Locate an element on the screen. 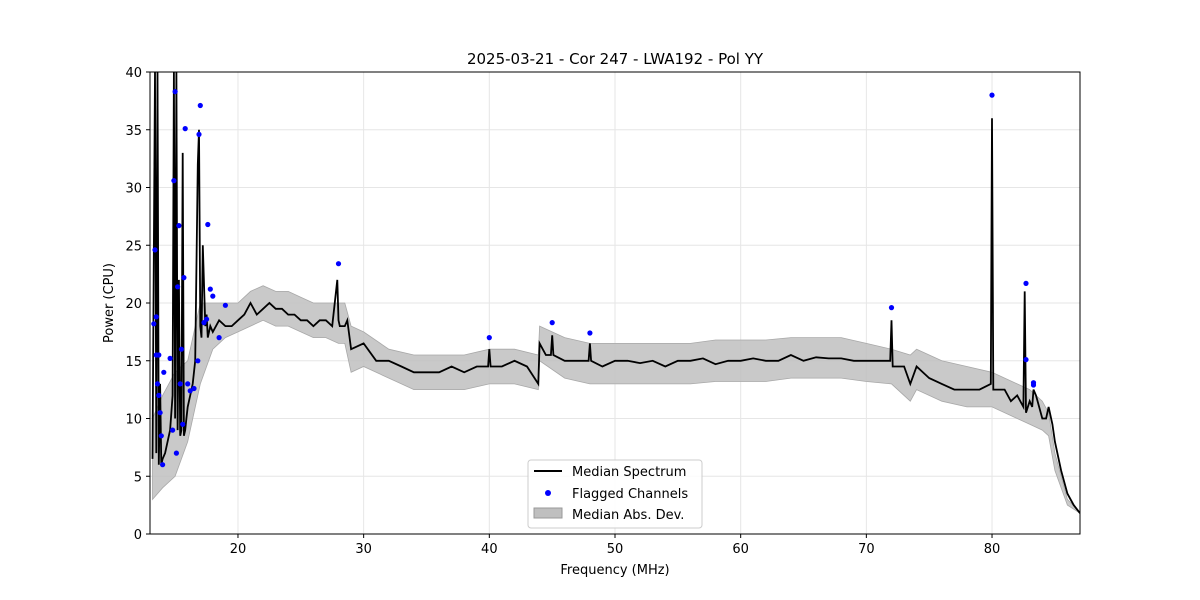 This screenshot has height=600, width=1200. y-tick-label: 15 is located at coordinates (133, 362).